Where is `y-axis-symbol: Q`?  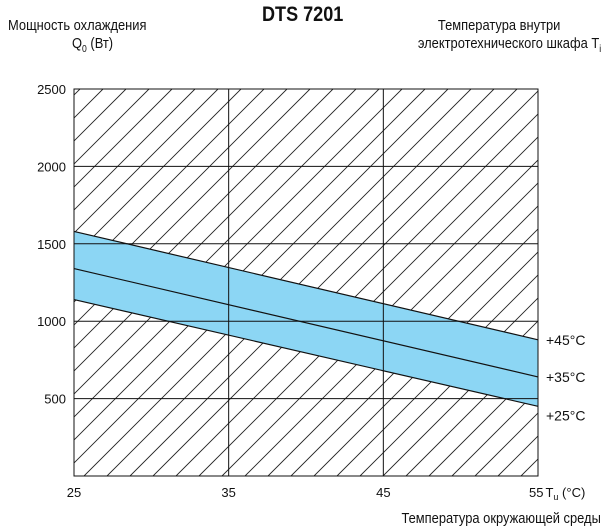
y-axis-symbol: Q is located at coordinates (77, 43).